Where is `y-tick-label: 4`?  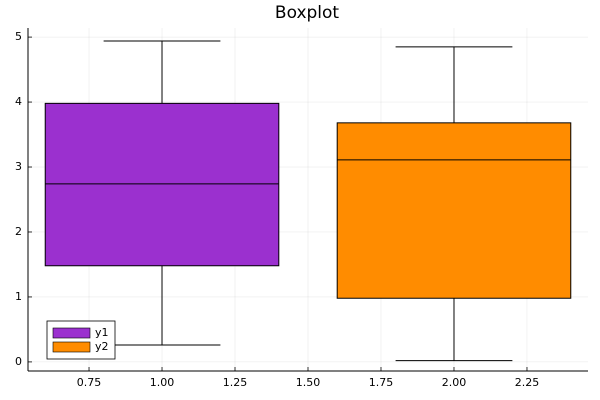 y-tick-label: 4 is located at coordinates (18, 101).